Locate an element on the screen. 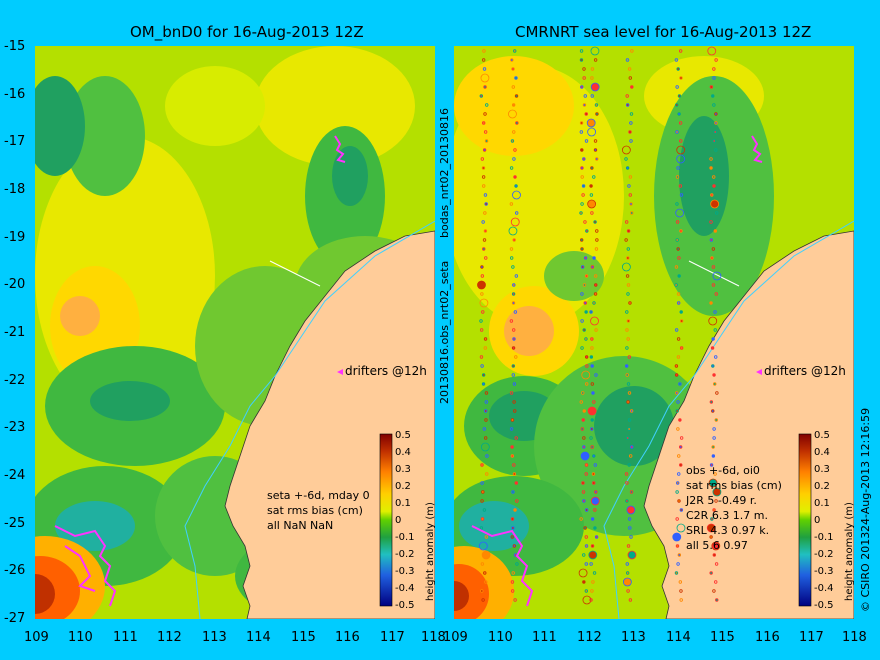 The width and height of the screenshot is (880, 660). lon-tick: 114 is located at coordinates (258, 637).